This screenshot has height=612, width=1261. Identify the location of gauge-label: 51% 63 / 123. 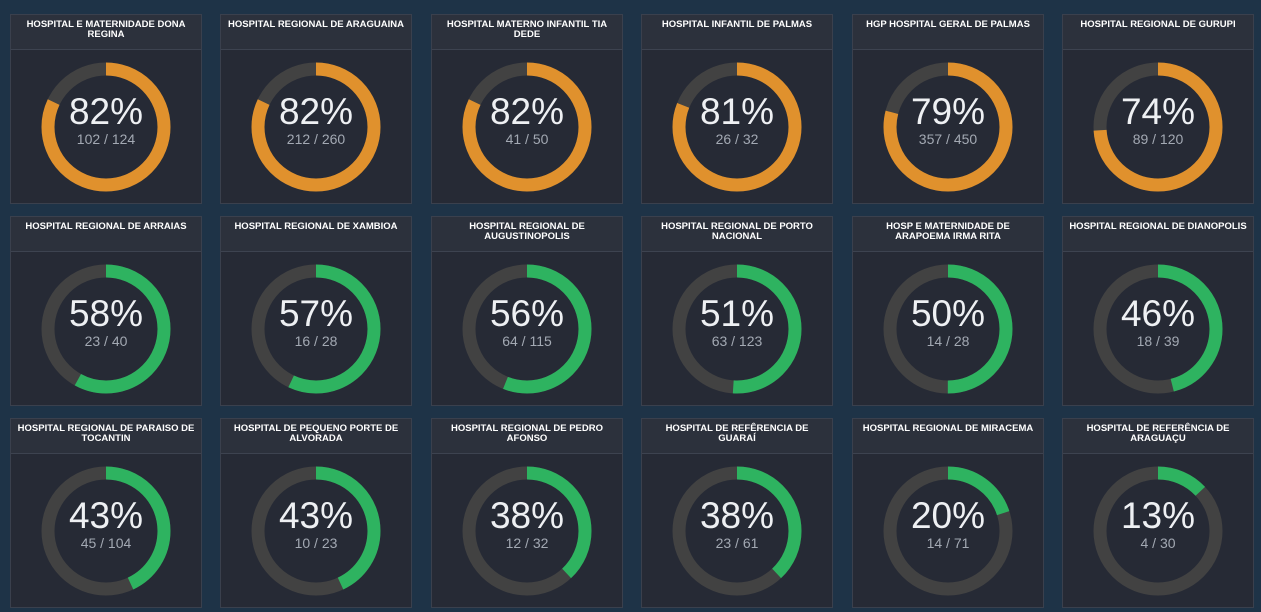
(737, 329).